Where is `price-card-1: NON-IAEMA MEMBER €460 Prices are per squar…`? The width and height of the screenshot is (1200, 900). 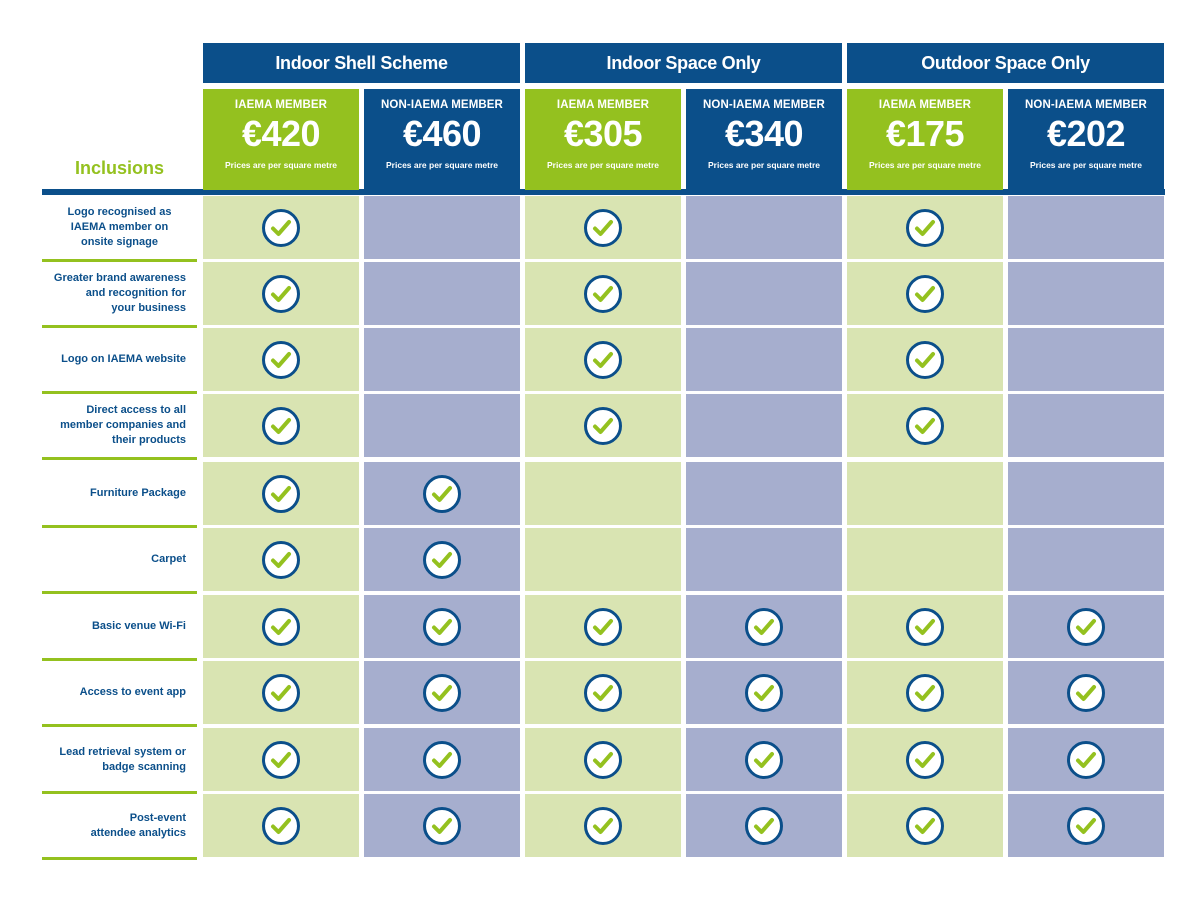
price-card-1: NON-IAEMA MEMBER €460 Prices are per squar… is located at coordinates (442, 139).